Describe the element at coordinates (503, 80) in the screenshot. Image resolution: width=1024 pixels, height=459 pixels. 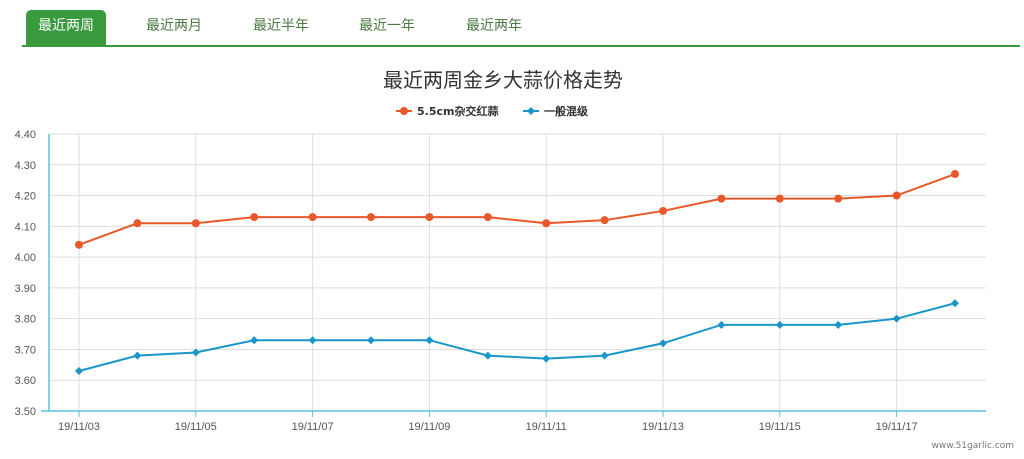
I see `chart-title: 最近两周金乡大蒜价格走势` at that location.